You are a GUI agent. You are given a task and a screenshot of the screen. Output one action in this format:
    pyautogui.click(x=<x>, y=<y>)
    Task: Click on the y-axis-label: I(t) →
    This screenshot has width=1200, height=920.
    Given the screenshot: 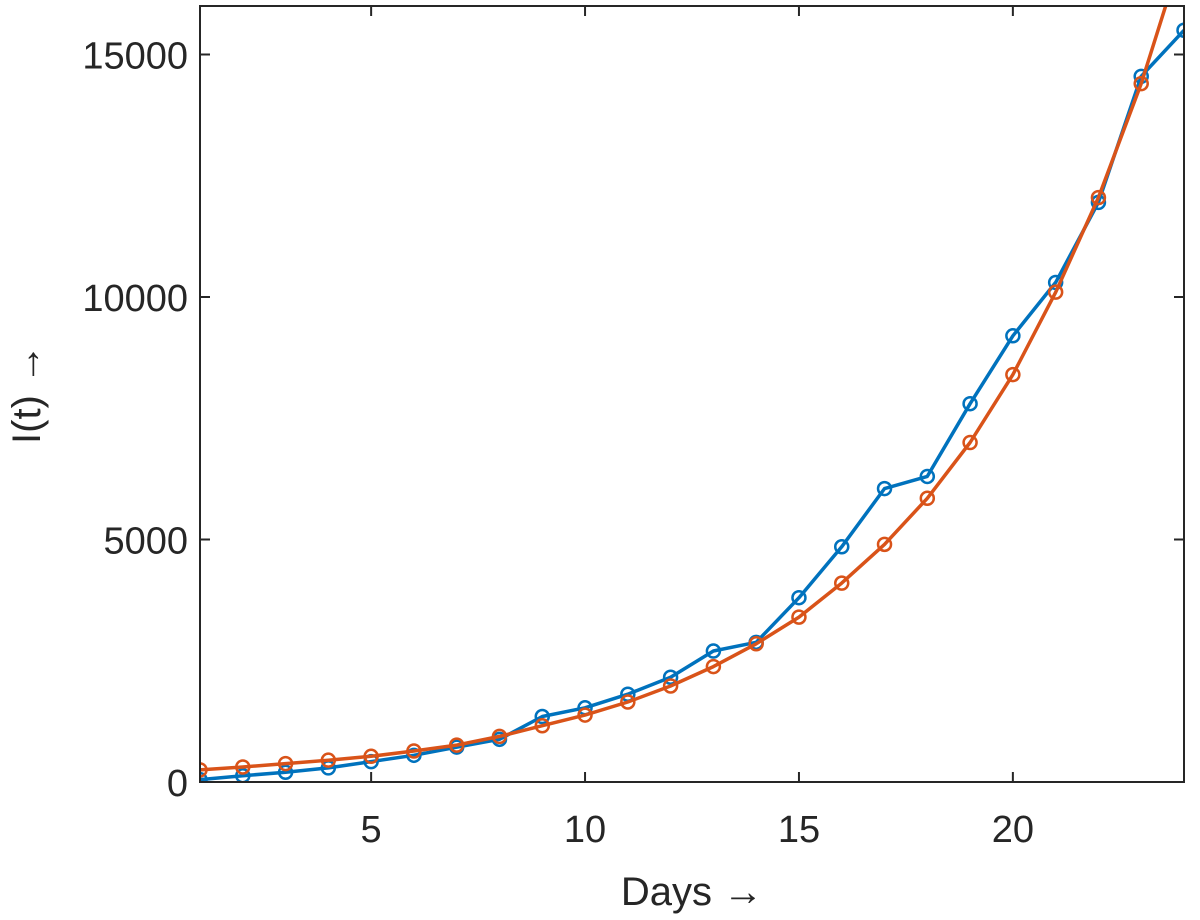 What is the action you would take?
    pyautogui.click(x=27, y=394)
    